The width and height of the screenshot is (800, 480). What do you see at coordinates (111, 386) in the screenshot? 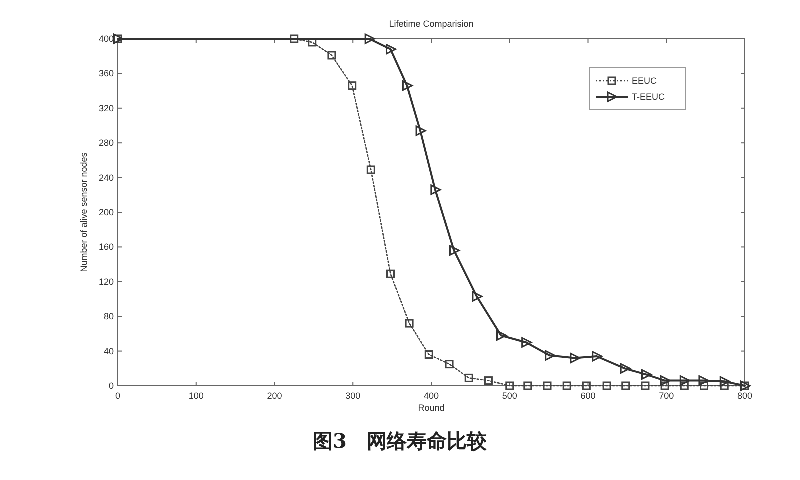
I see `y-tick-label: 0` at bounding box center [111, 386].